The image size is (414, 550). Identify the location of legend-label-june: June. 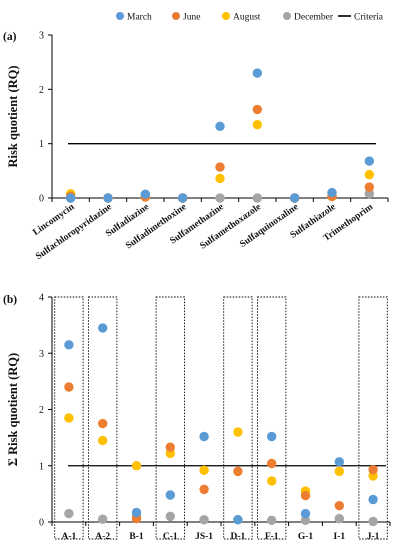
(191, 18).